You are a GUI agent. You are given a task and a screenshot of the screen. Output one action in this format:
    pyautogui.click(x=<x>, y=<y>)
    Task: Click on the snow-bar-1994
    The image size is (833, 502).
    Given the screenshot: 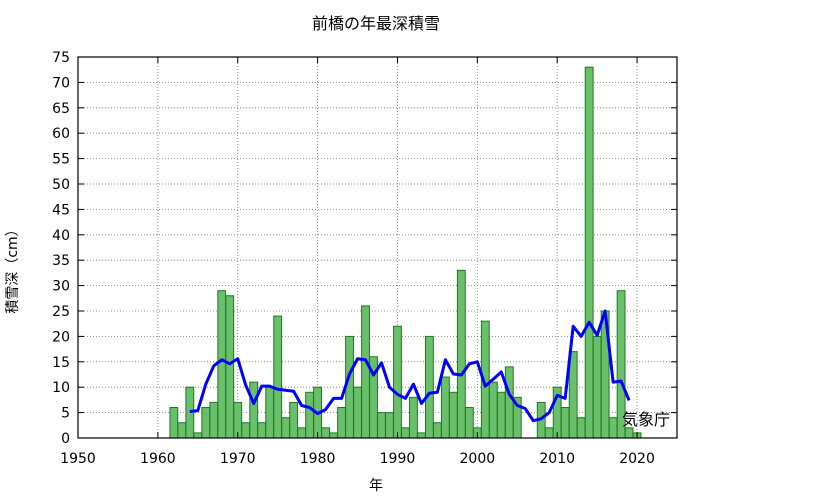 What is the action you would take?
    pyautogui.click(x=429, y=387)
    